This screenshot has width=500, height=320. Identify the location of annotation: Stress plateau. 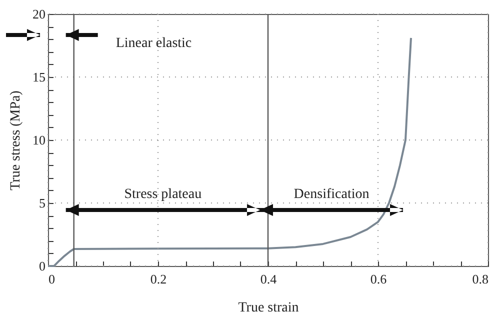
(163, 194).